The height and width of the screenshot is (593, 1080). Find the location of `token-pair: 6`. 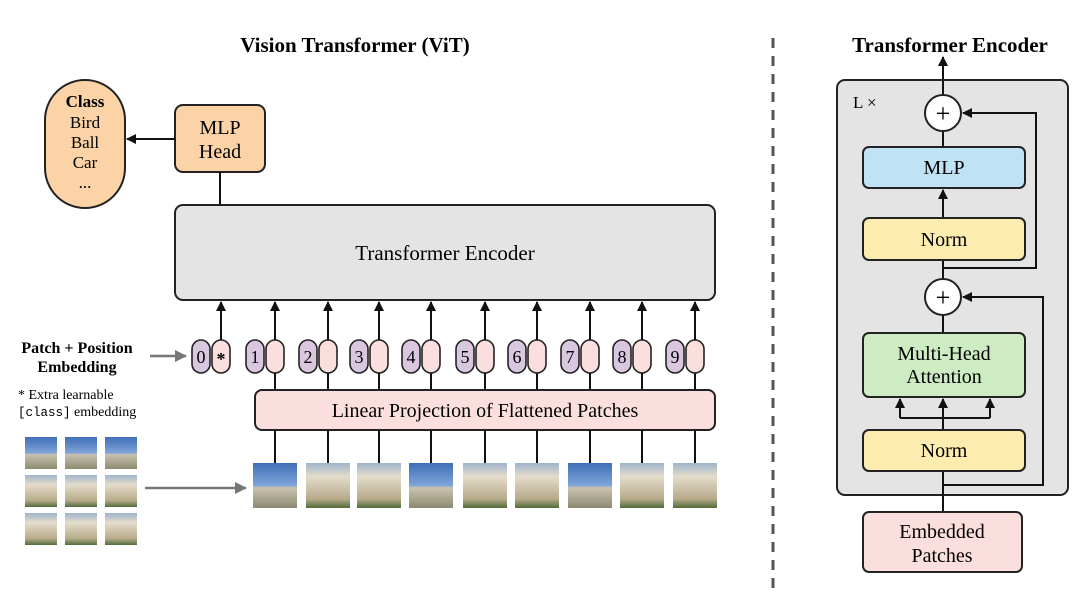

token-pair: 6 is located at coordinates (527, 345).